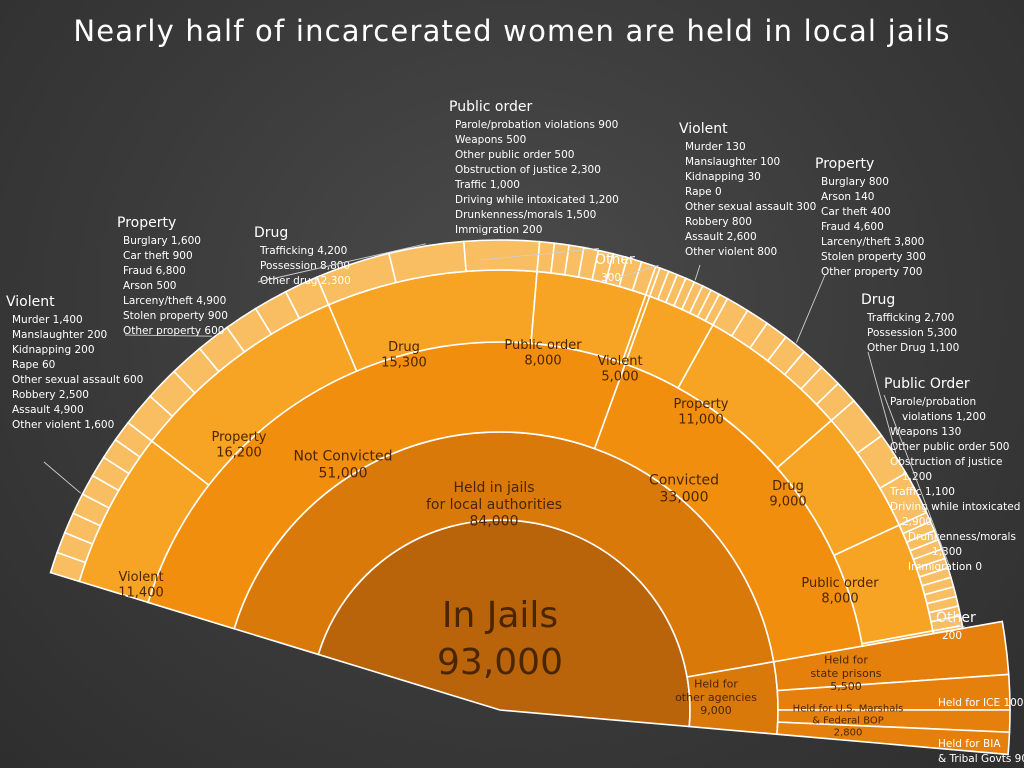  What do you see at coordinates (872, 242) in the screenshot?
I see `annotation-line-c_property-4: Larceny/theft 3,800` at bounding box center [872, 242].